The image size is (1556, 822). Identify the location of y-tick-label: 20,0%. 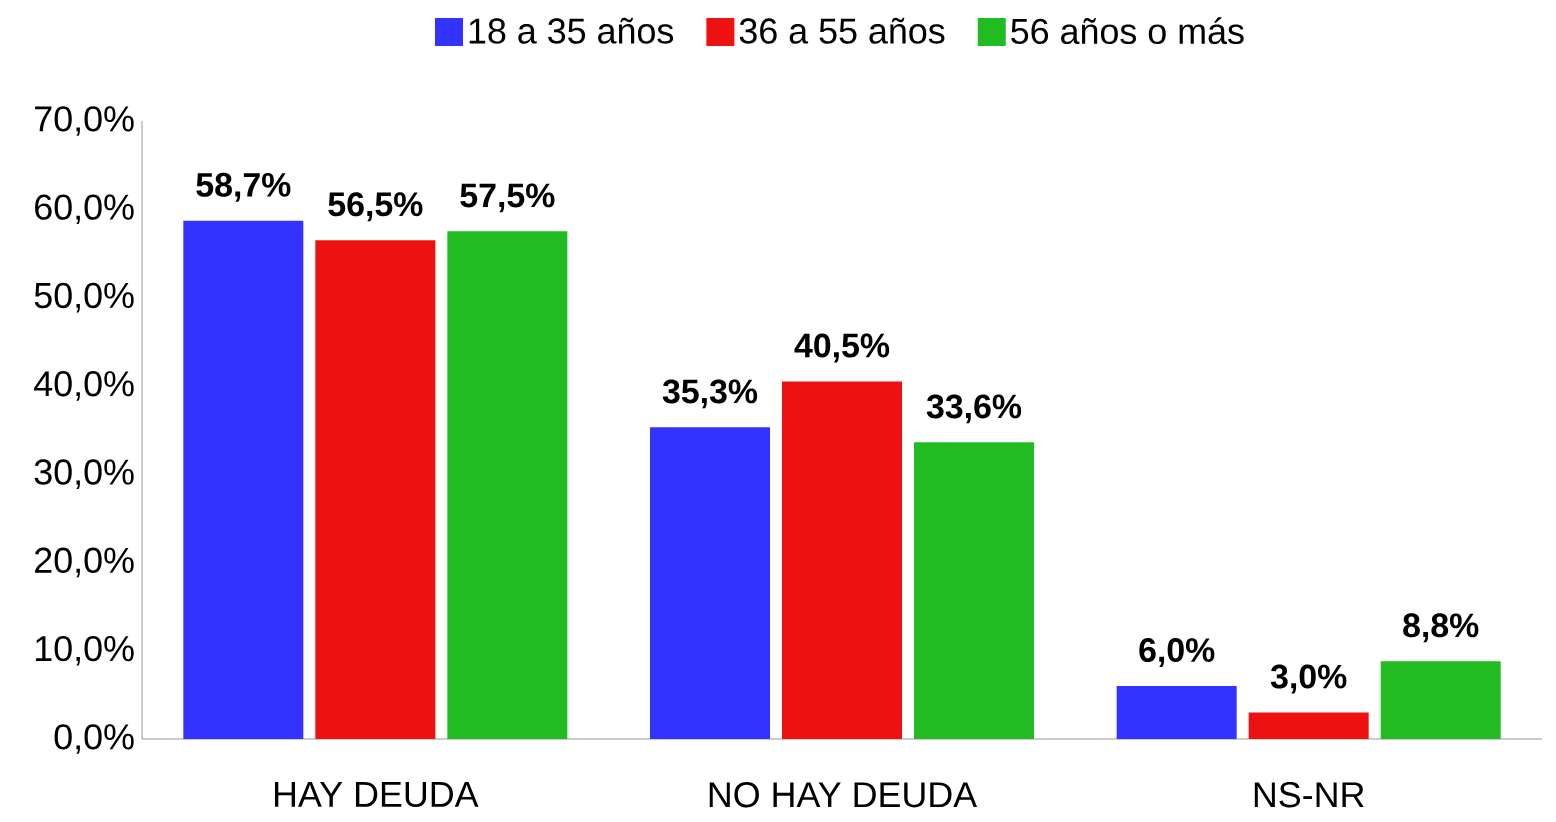
(84, 562).